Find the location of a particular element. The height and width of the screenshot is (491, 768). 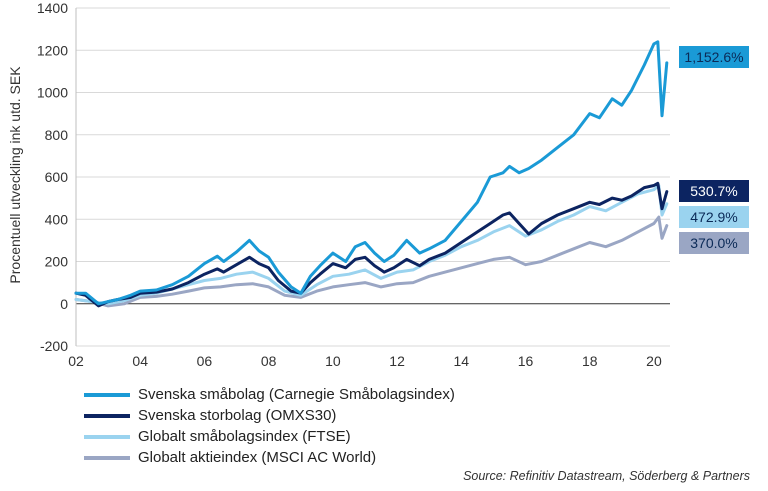

x-tick-label: 04 is located at coordinates (140, 361).